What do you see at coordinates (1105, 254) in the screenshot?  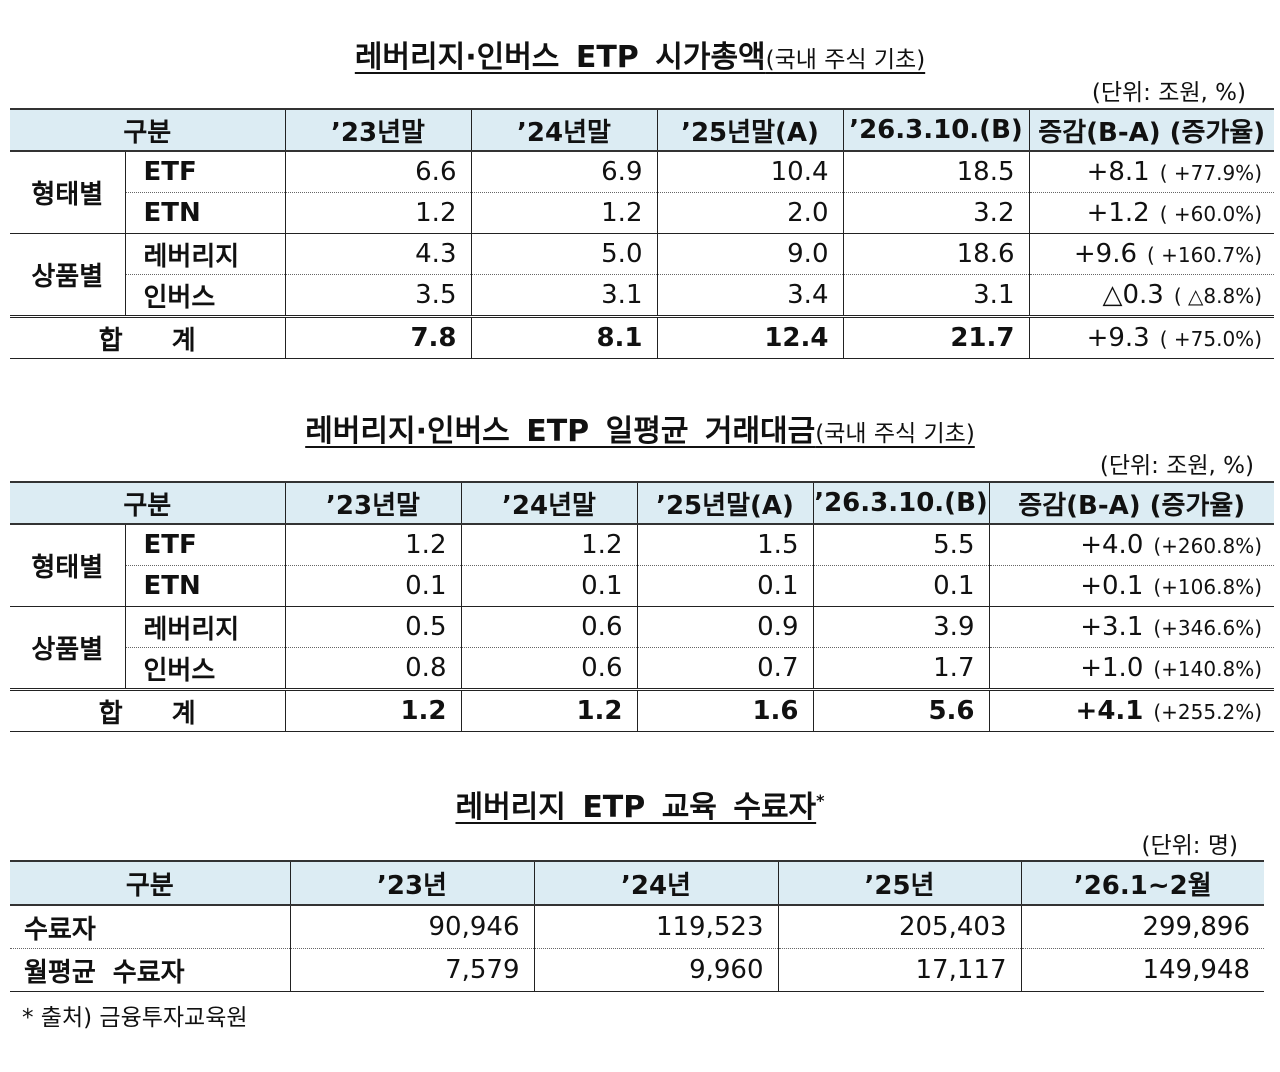 I see `change-value: +9.6` at bounding box center [1105, 254].